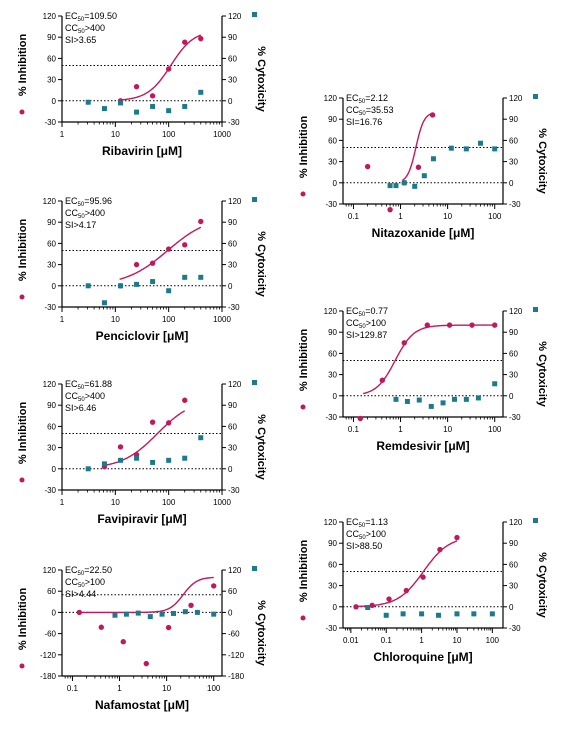 Image resolution: width=561 pixels, height=731 pixels. Describe the element at coordinates (422, 657) in the screenshot. I see `x-axis-label: Chloroquine [μM]` at that location.